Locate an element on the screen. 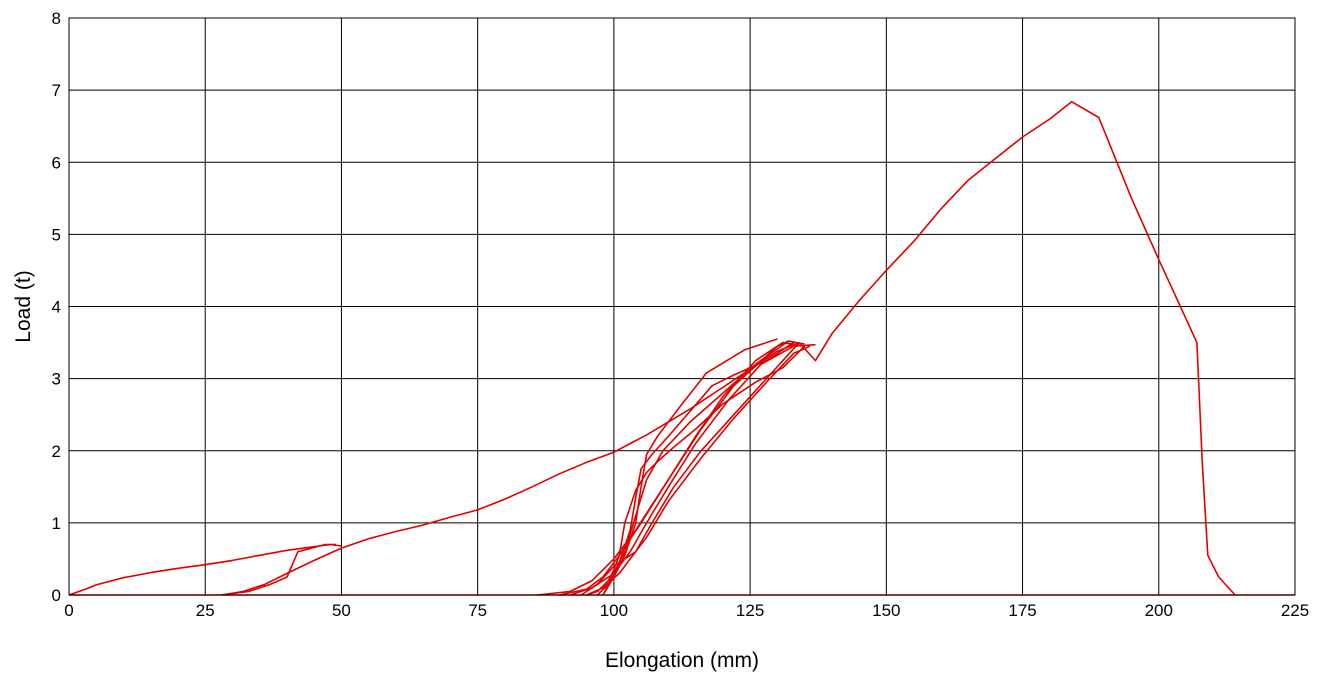  y-tick-label: 3 is located at coordinates (56, 379).